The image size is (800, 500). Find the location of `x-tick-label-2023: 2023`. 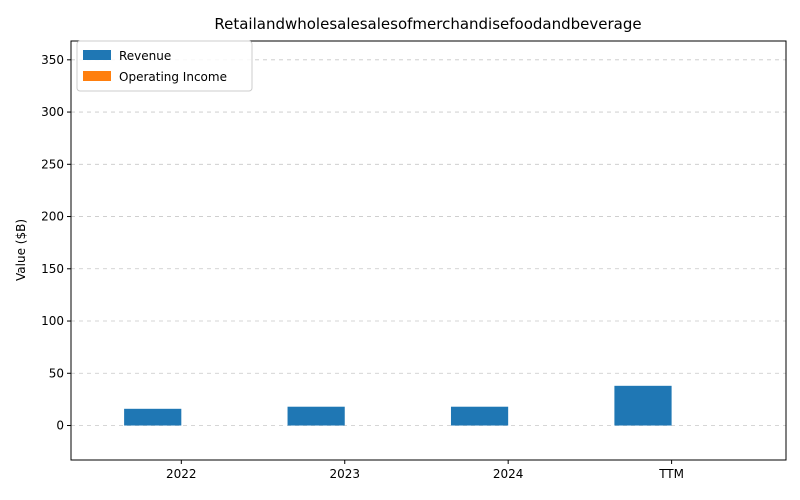

x-tick-label-2023: 2023 is located at coordinates (344, 474).